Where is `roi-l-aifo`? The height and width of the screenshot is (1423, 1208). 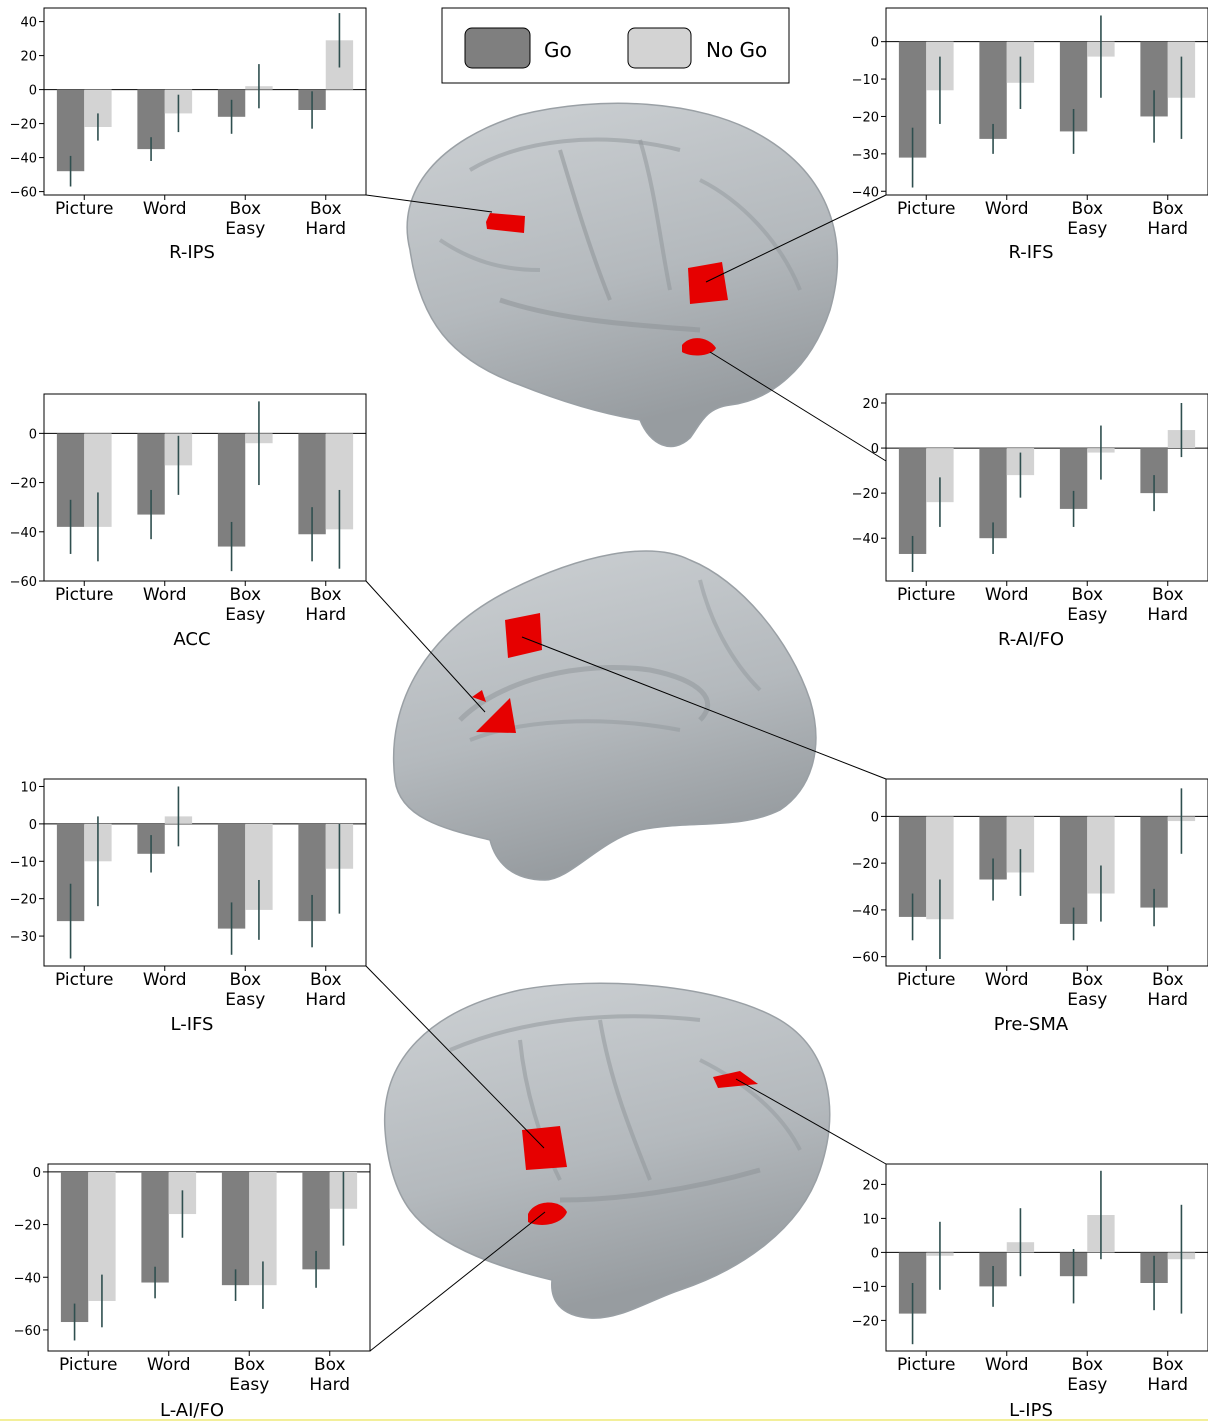
roi-l-aifo is located at coordinates (547, 1213).